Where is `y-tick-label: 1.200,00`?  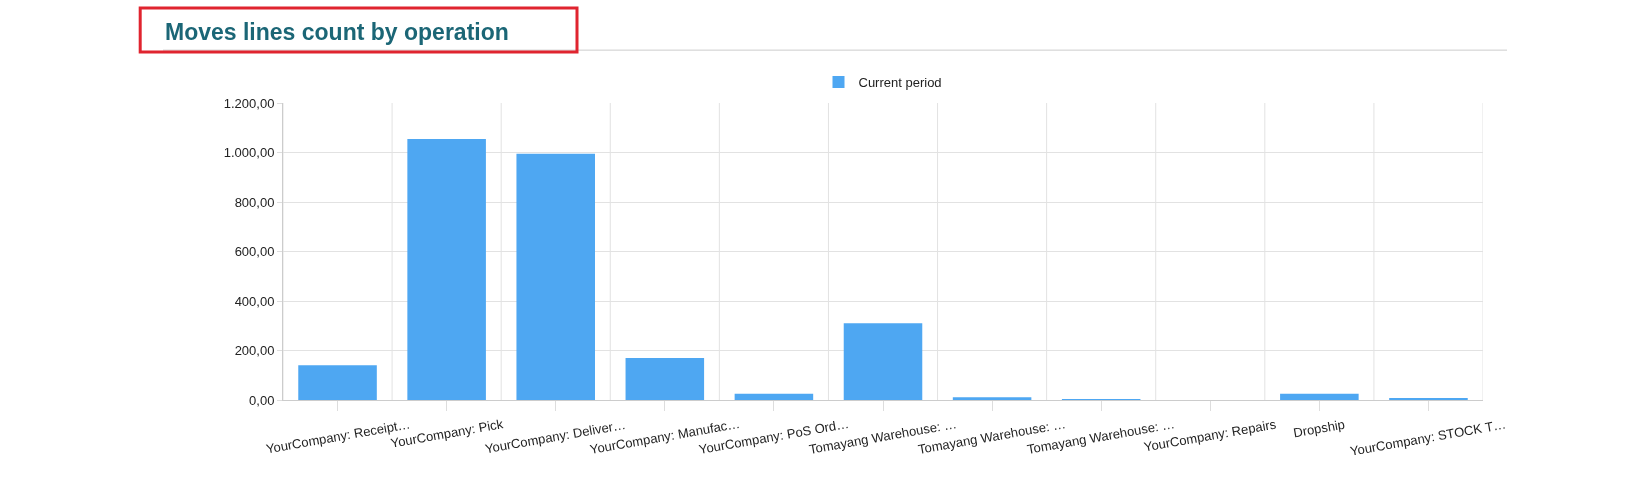
y-tick-label: 1.200,00 is located at coordinates (249, 103).